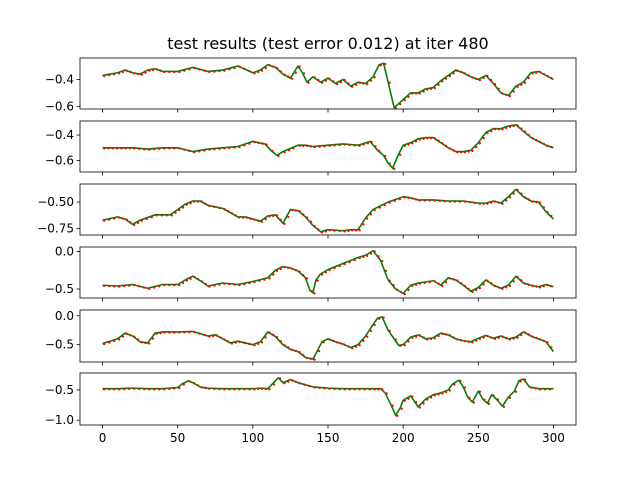  What do you see at coordinates (59, 345) in the screenshot?
I see `y-tick-label: −0.5` at bounding box center [59, 345].